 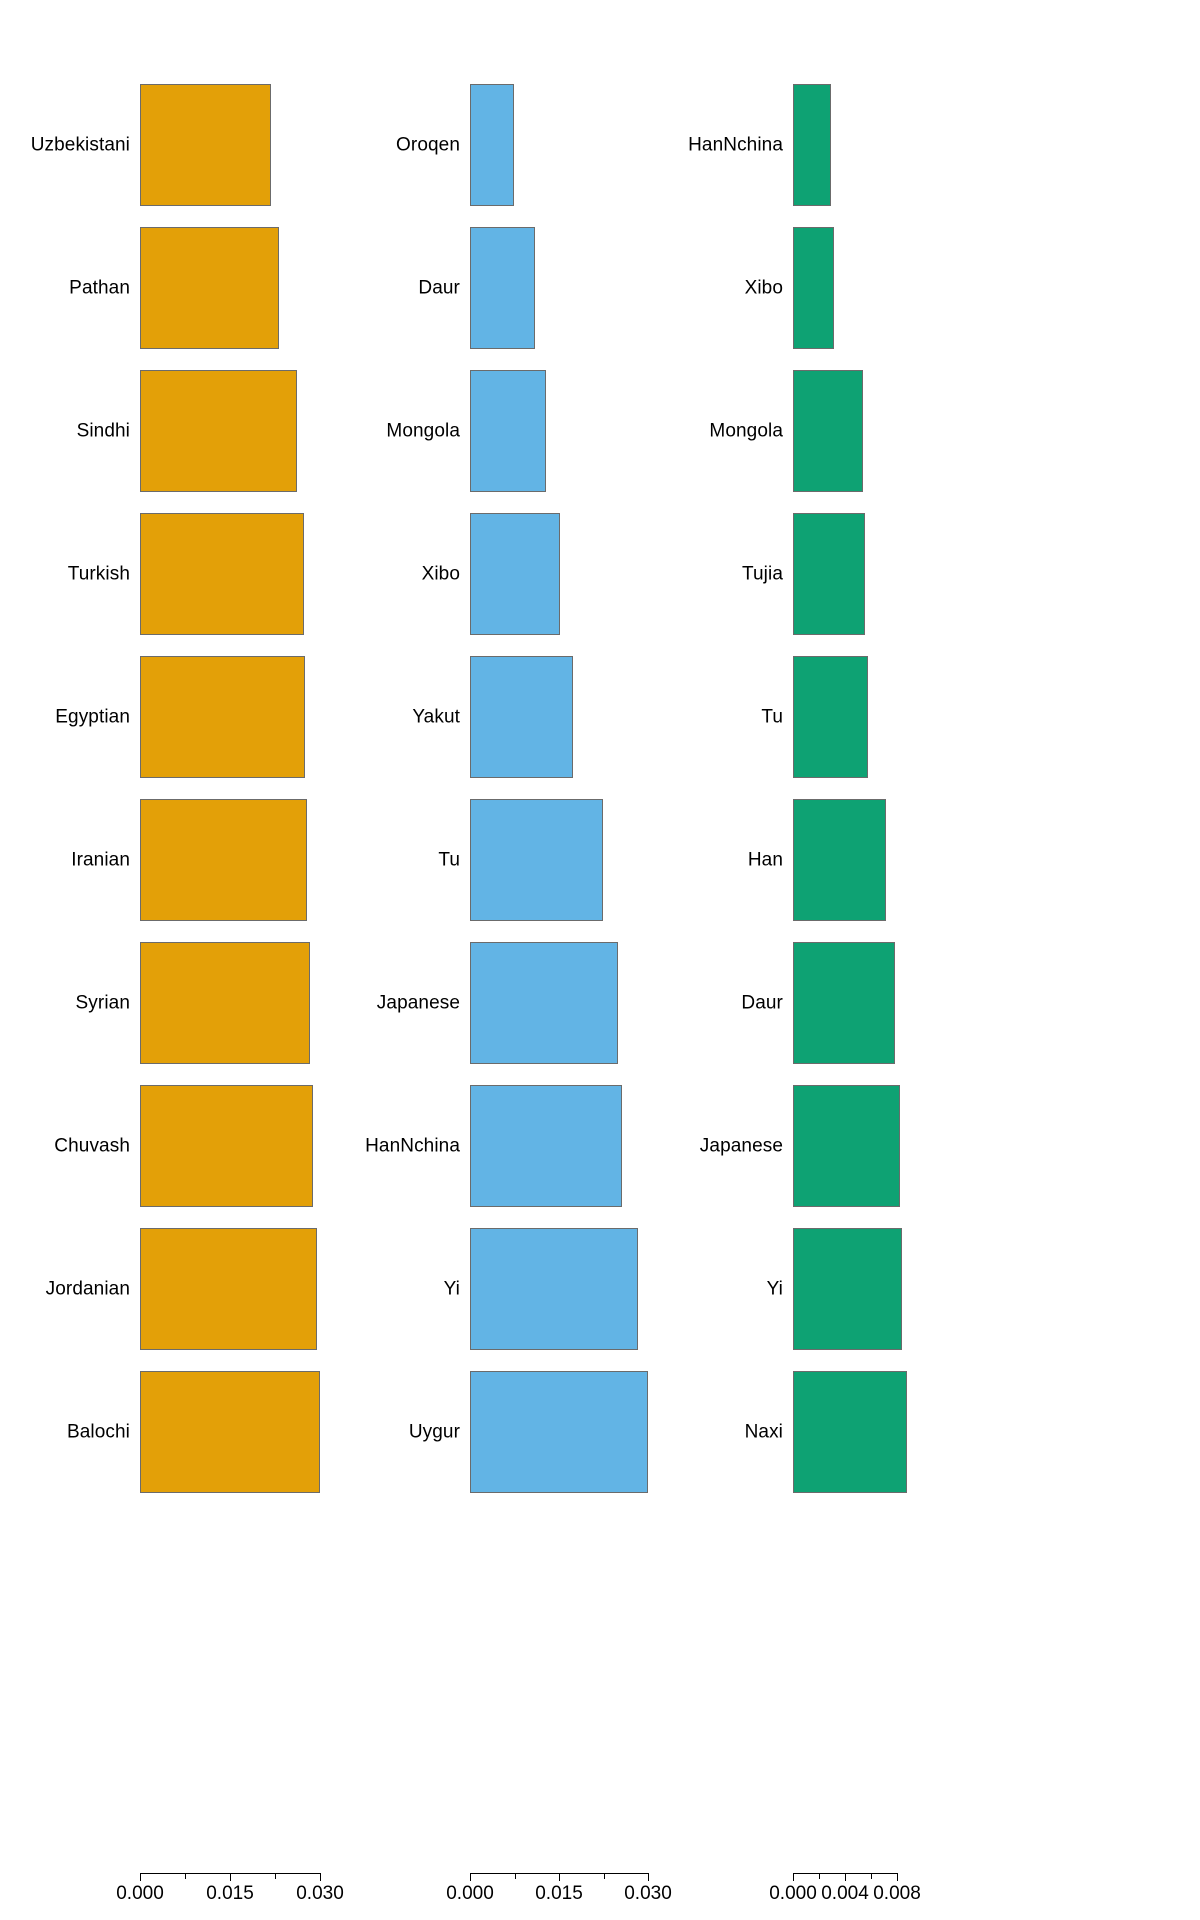 I want to click on bar-row: Balochi, so click(x=200, y=1432).